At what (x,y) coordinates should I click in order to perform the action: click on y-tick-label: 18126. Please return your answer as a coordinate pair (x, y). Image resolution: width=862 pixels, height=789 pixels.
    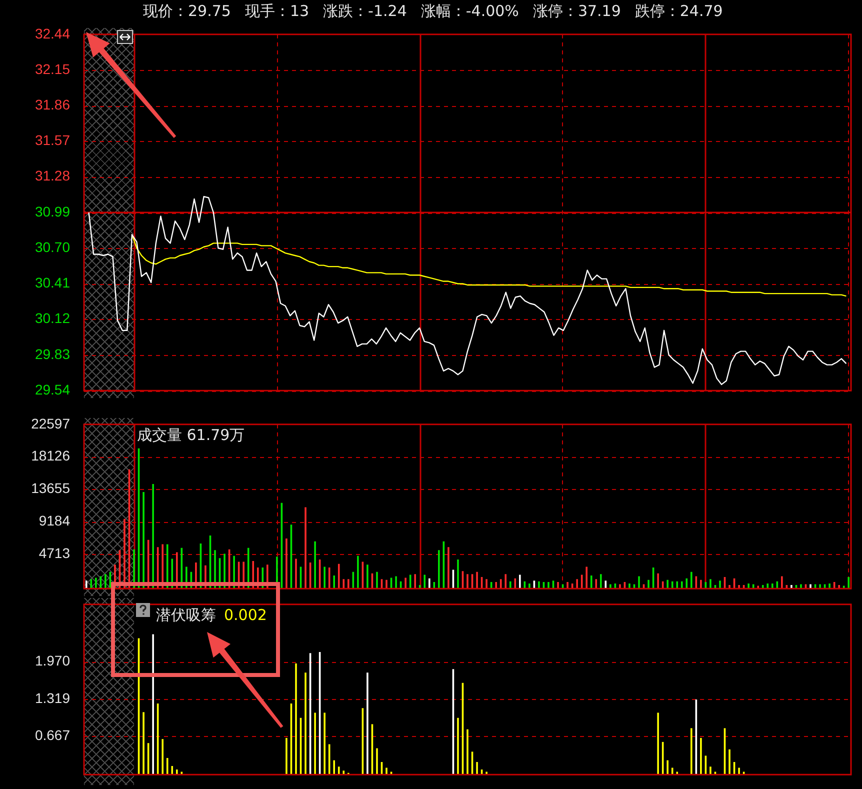
    Looking at the image, I should click on (50, 456).